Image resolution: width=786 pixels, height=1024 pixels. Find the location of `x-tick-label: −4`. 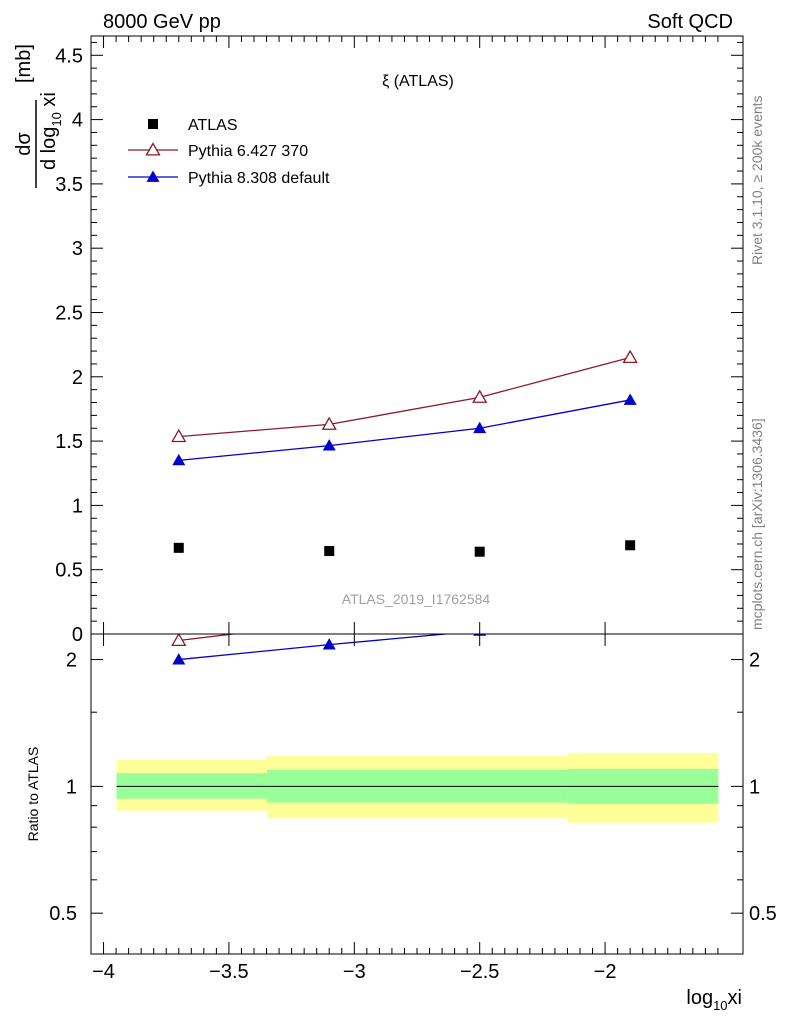

x-tick-label: −4 is located at coordinates (103, 972).